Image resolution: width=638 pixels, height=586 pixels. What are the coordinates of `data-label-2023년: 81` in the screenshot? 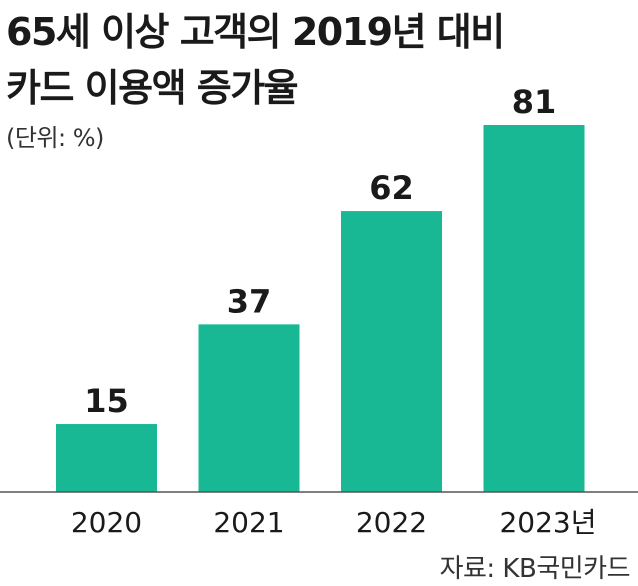 It's located at (534, 102).